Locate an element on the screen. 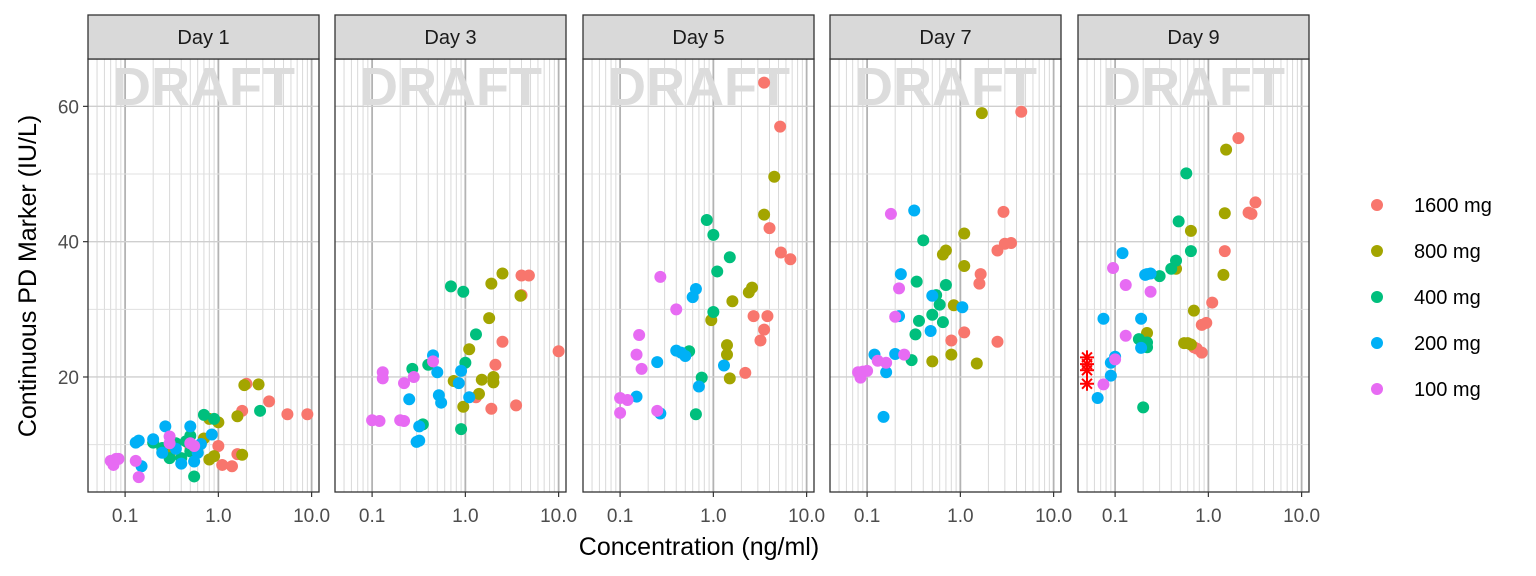 The height and width of the screenshot is (576, 1536). grid-lines is located at coordinates (203, 275).